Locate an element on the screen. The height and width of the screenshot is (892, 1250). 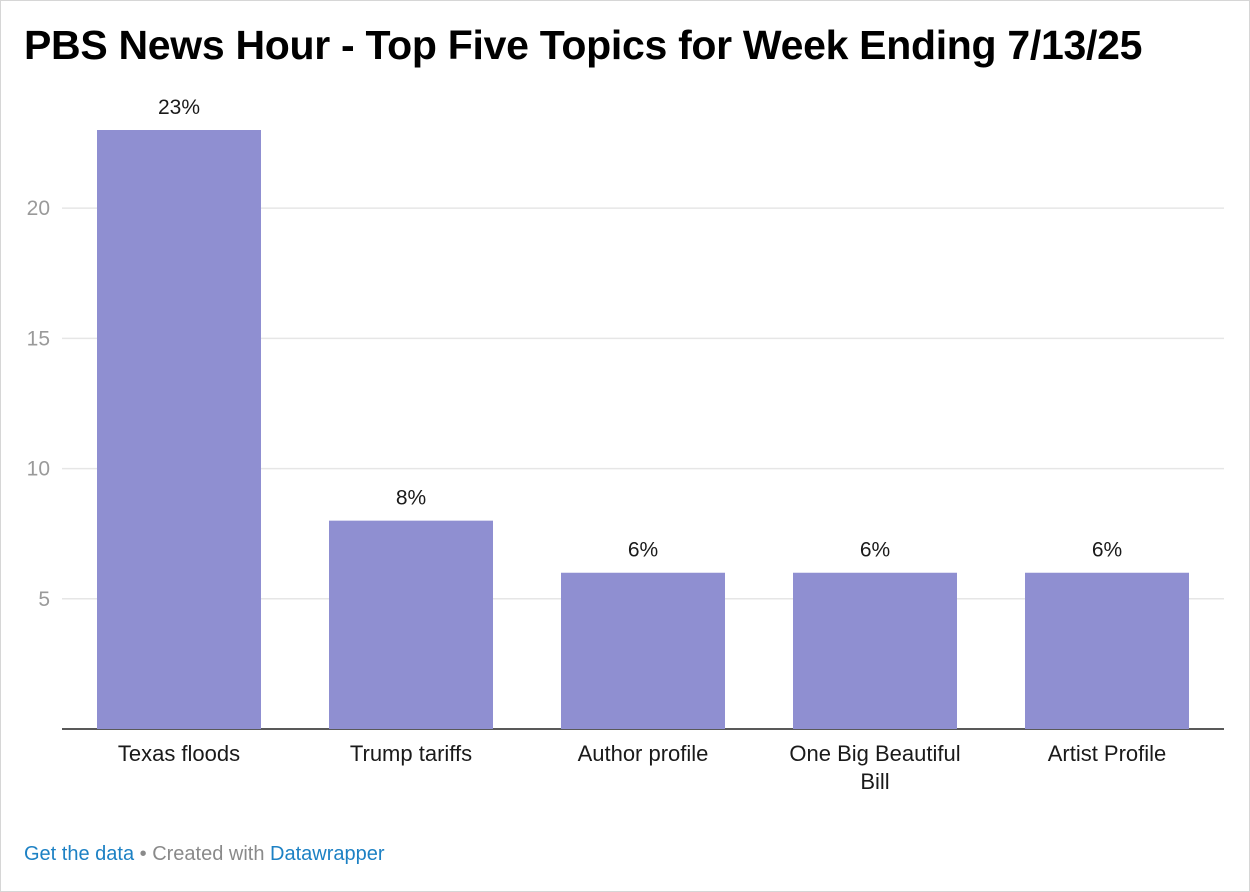
x-category-label: Artist Profile is located at coordinates (1107, 753).